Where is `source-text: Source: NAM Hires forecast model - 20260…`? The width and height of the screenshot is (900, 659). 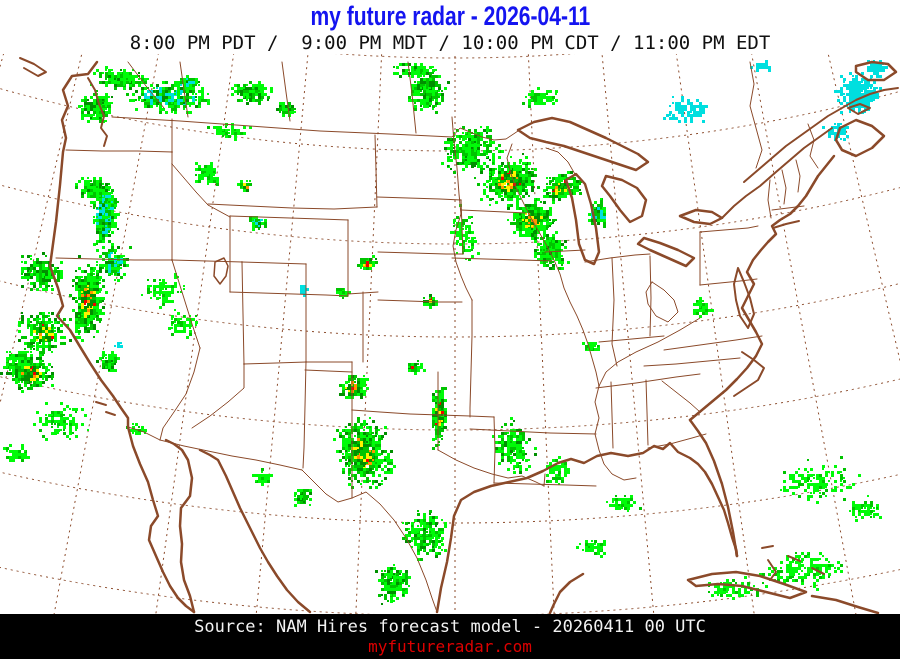 source-text: Source: NAM Hires forecast model - 20260… is located at coordinates (450, 627).